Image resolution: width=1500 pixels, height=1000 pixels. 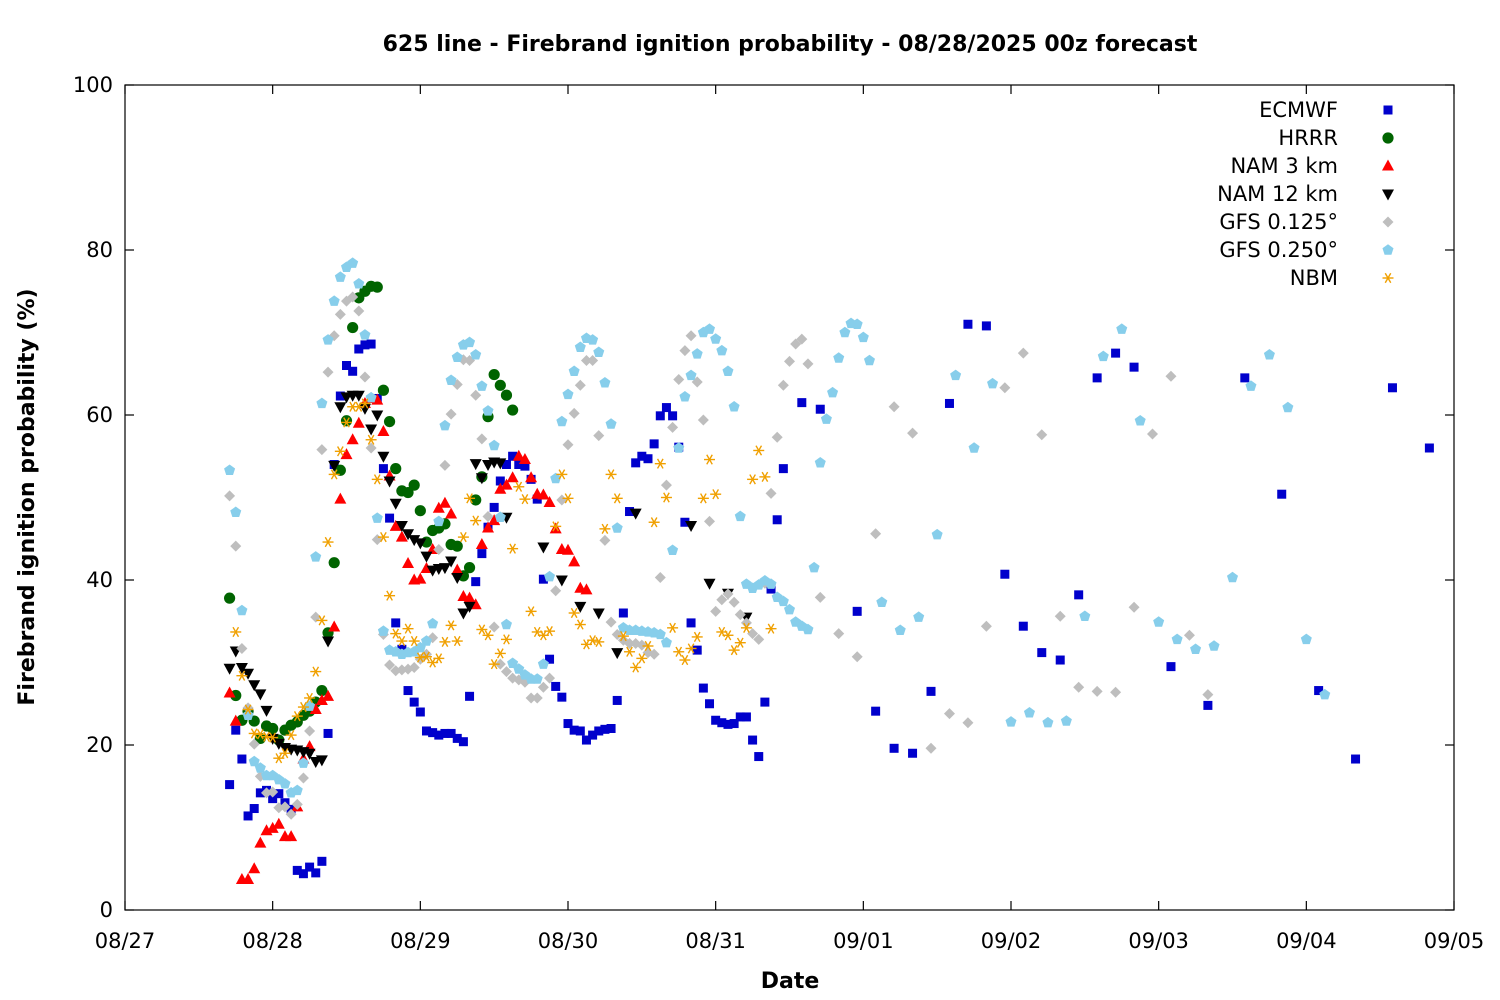 What do you see at coordinates (106, 910) in the screenshot?
I see `y-tick-label: 0` at bounding box center [106, 910].